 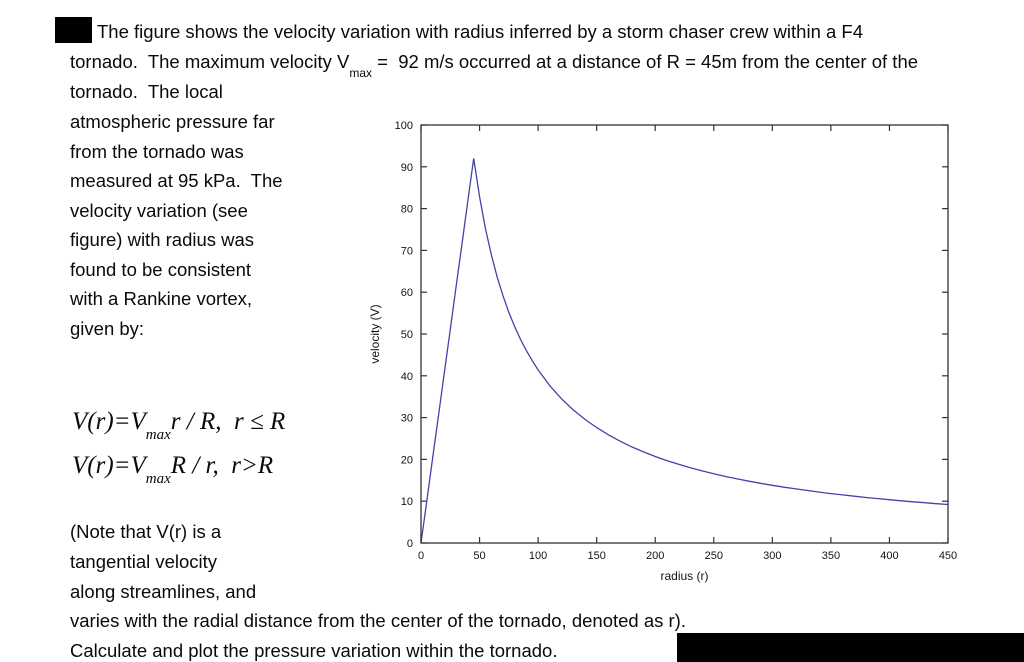 What do you see at coordinates (772, 556) in the screenshot?
I see `svg-text: 300` at bounding box center [772, 556].